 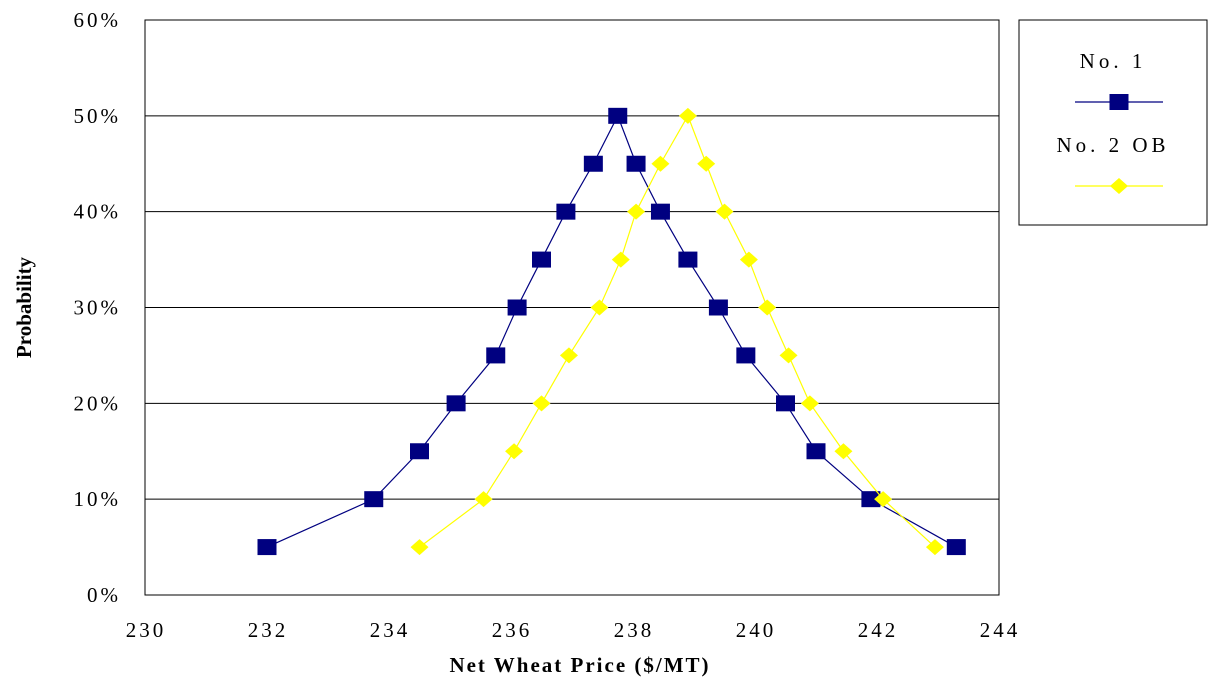 I want to click on legend-box, so click(x=1113, y=122).